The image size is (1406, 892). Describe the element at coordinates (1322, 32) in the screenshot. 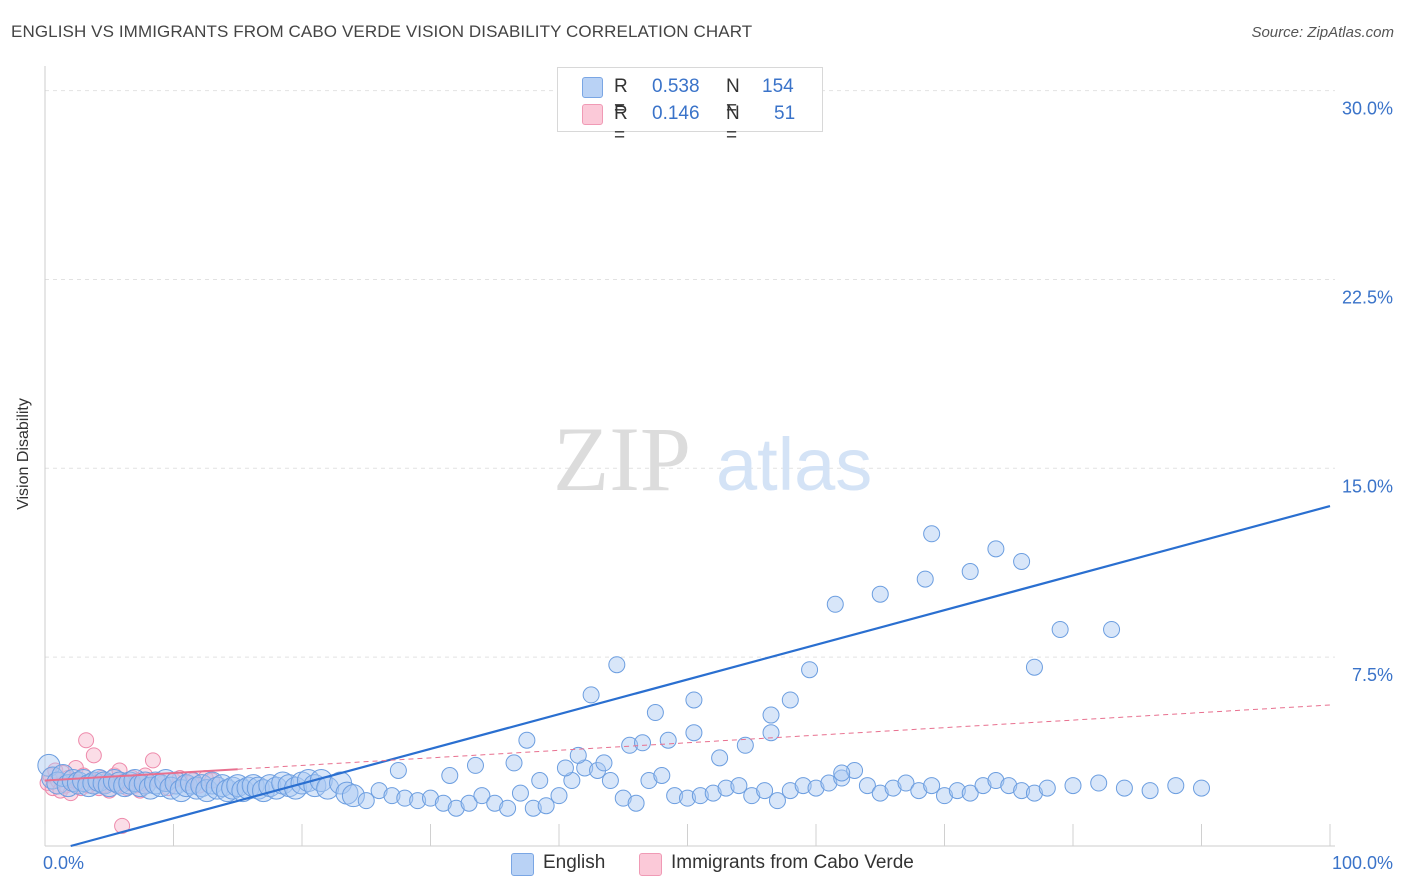

I see `source-label: Source: ZipAtlas.com` at that location.